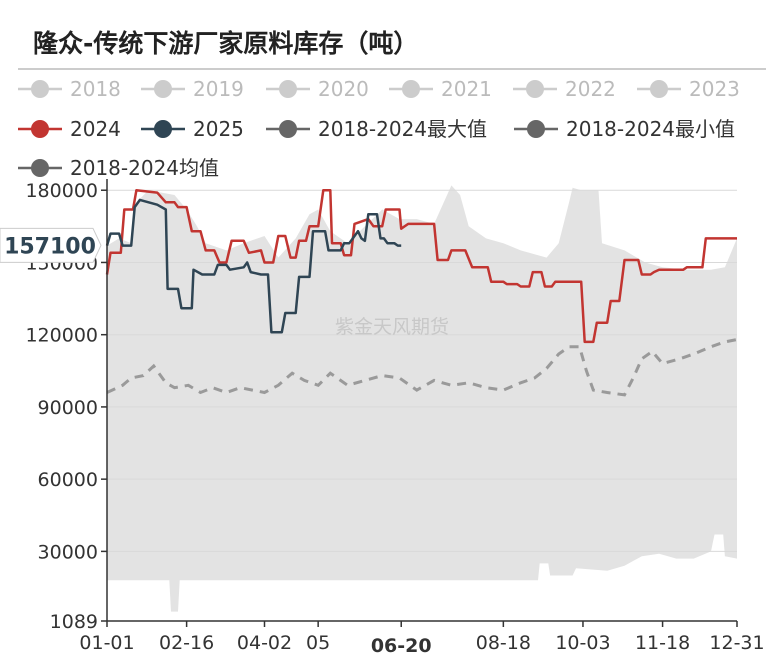 This screenshot has width=784, height=665. What do you see at coordinates (61, 191) in the screenshot?
I see `y-tick-label: 180000` at bounding box center [61, 191].